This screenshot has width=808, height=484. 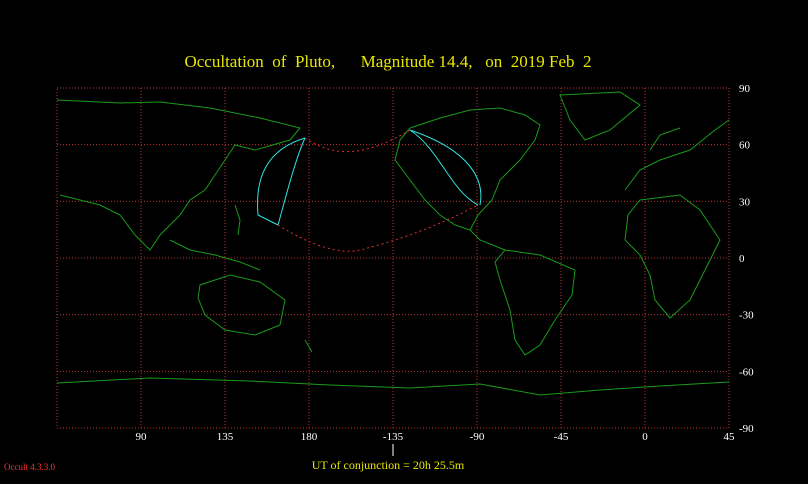 I want to click on lat-tick-label: 60, so click(x=745, y=146).